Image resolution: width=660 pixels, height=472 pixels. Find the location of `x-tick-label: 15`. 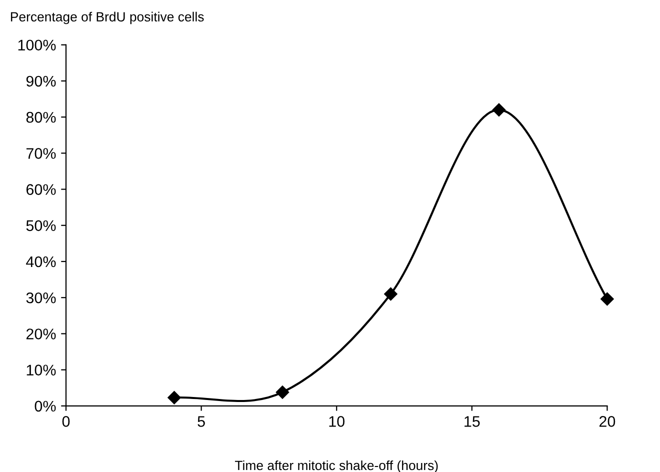

x-tick-label: 15 is located at coordinates (472, 421).